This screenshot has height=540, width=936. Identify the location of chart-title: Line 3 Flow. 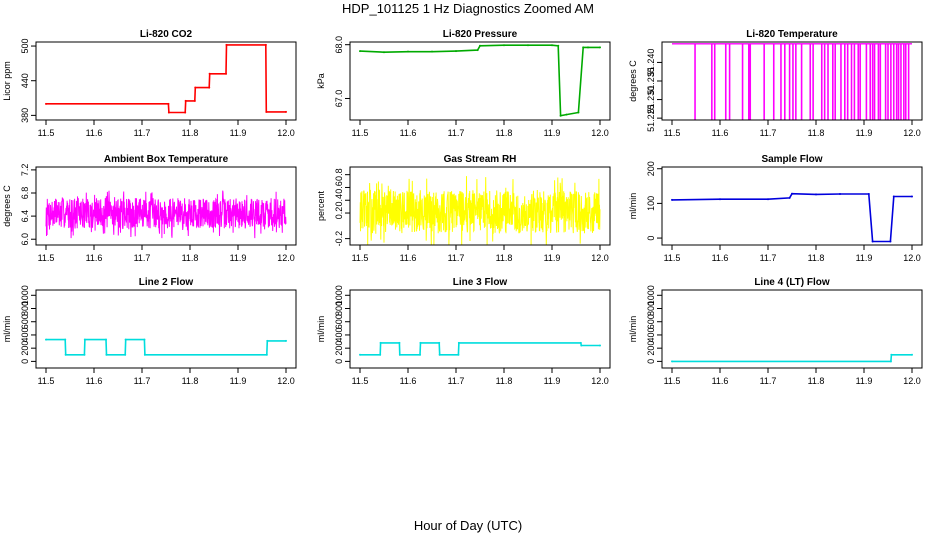
(480, 282).